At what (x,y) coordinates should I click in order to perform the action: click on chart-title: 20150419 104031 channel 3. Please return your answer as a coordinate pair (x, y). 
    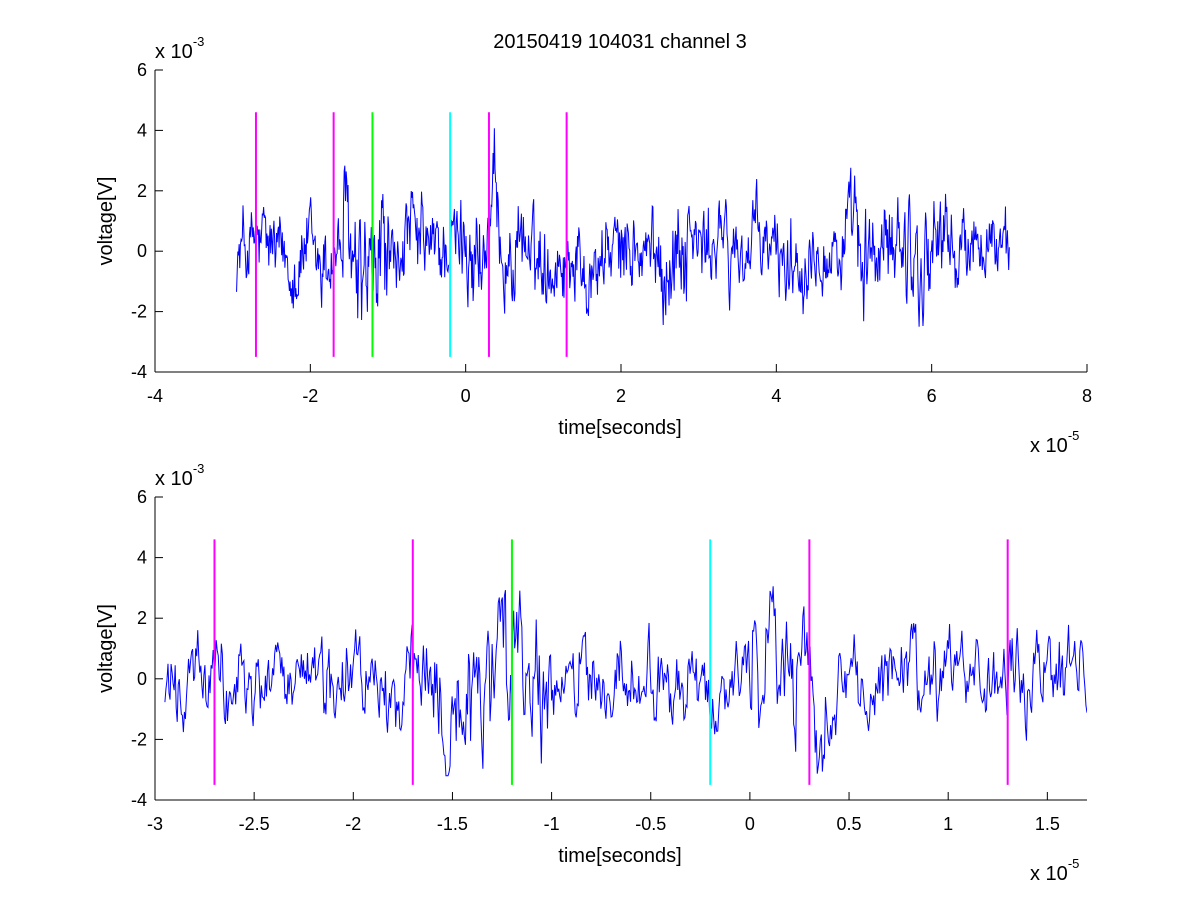
    Looking at the image, I should click on (620, 42).